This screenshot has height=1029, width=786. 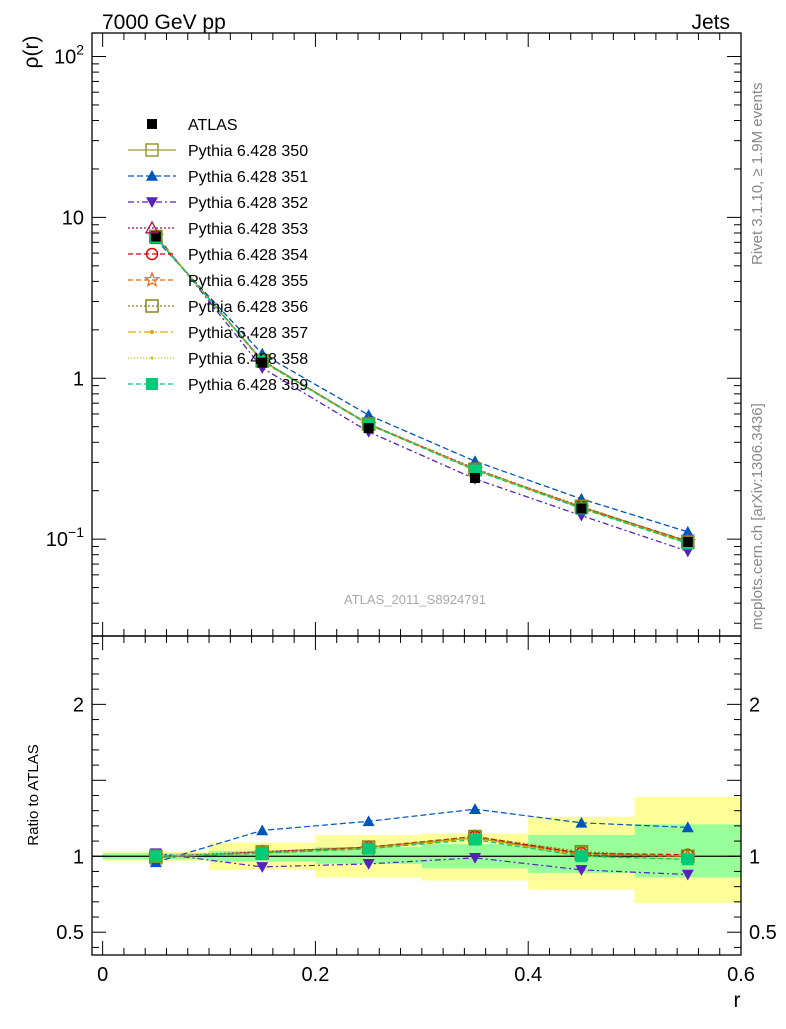 What do you see at coordinates (737, 1000) in the screenshot?
I see `ratio-xlabel: r` at bounding box center [737, 1000].